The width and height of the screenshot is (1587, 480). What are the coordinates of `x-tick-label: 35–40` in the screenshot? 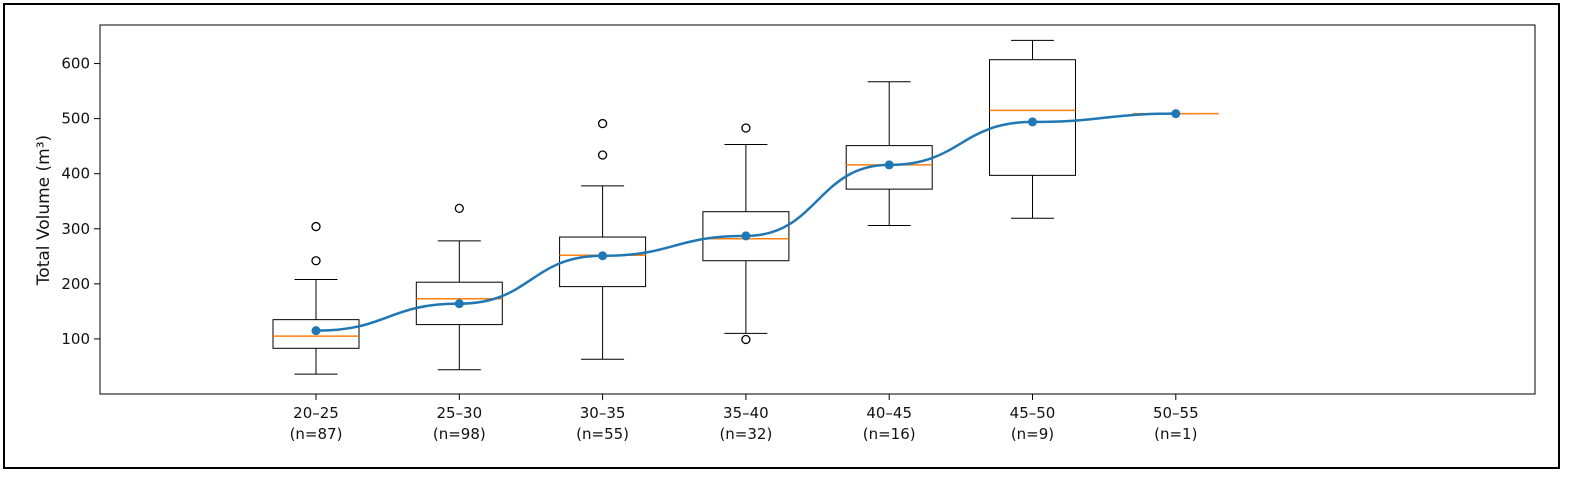 It's located at (746, 413).